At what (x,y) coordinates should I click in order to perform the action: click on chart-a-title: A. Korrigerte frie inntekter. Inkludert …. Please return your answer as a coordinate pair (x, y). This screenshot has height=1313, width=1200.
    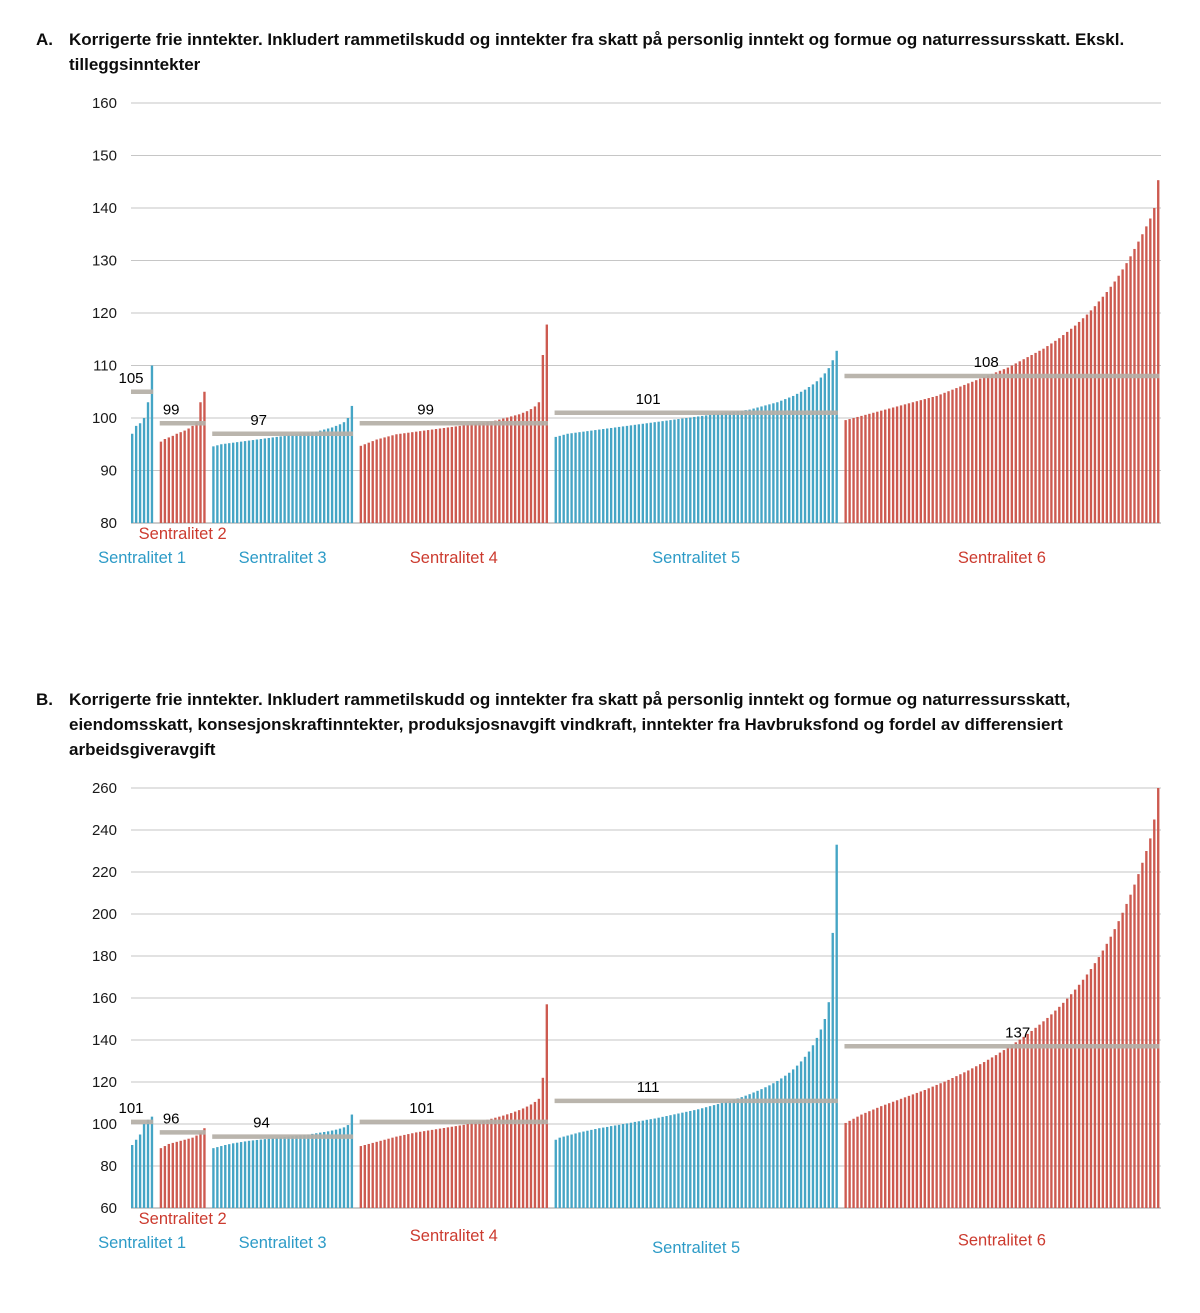
    Looking at the image, I should click on (603, 52).